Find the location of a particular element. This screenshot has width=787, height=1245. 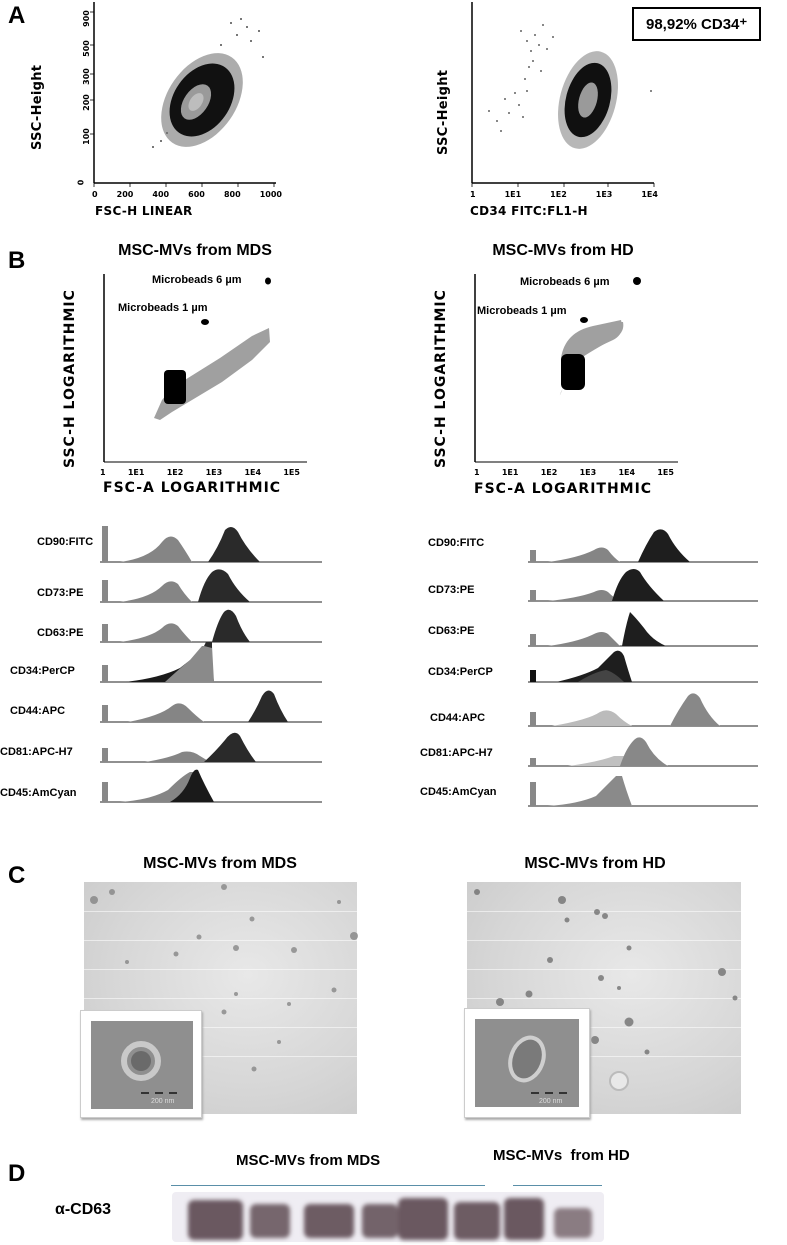

scatter-plot-cd34-ssc is located at coordinates (563, 94).